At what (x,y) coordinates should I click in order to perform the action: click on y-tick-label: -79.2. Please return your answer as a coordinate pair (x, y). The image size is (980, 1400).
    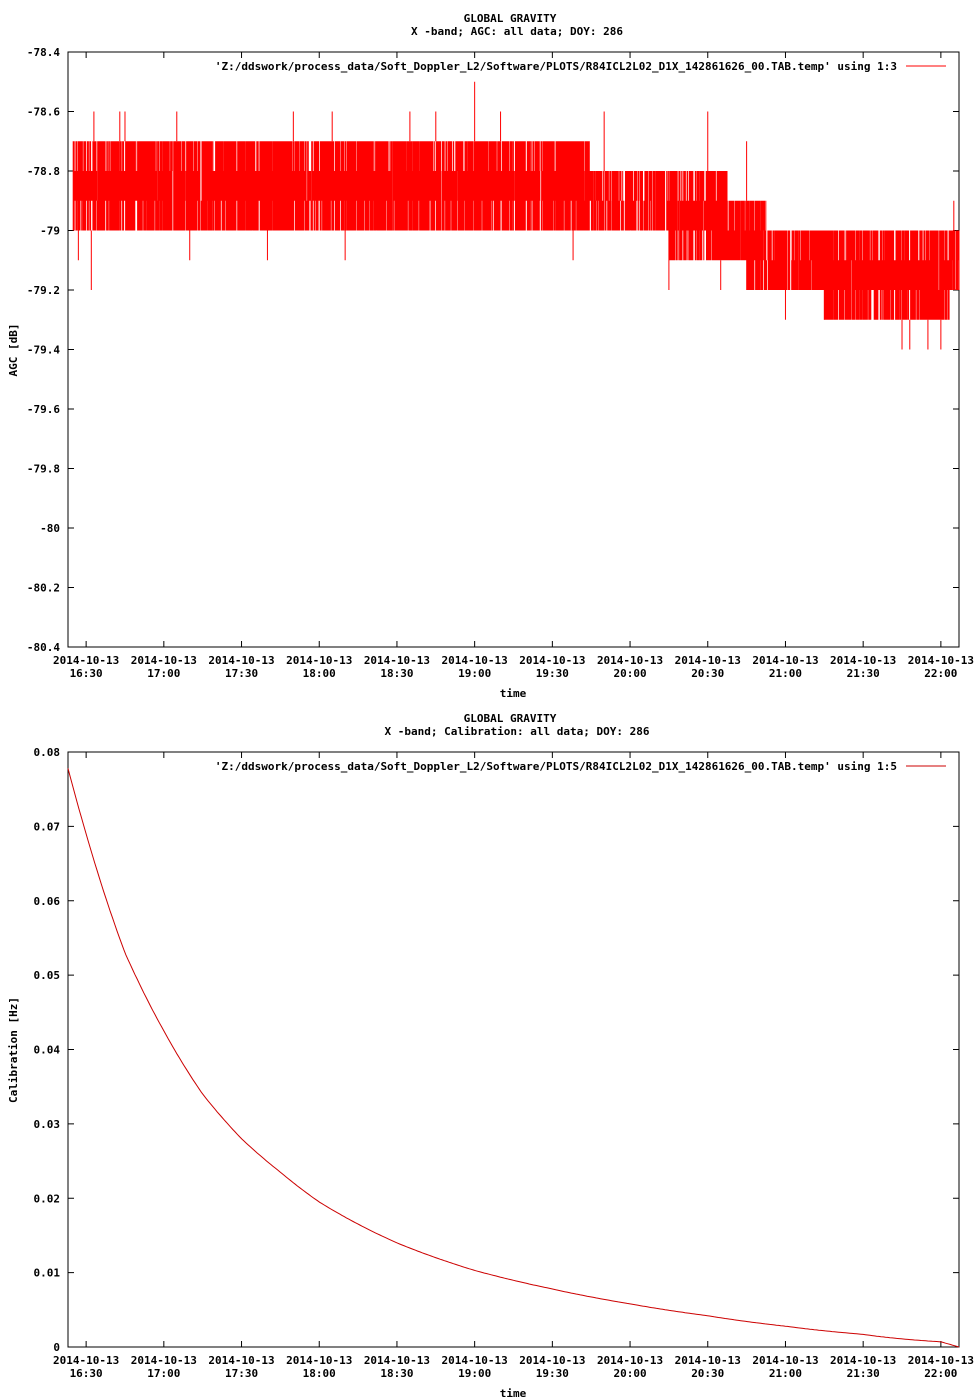
    Looking at the image, I should click on (43, 290).